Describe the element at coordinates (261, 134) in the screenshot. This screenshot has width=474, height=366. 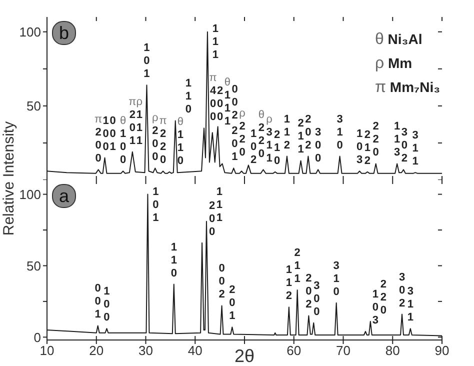
I see `annotation: θ220` at that location.